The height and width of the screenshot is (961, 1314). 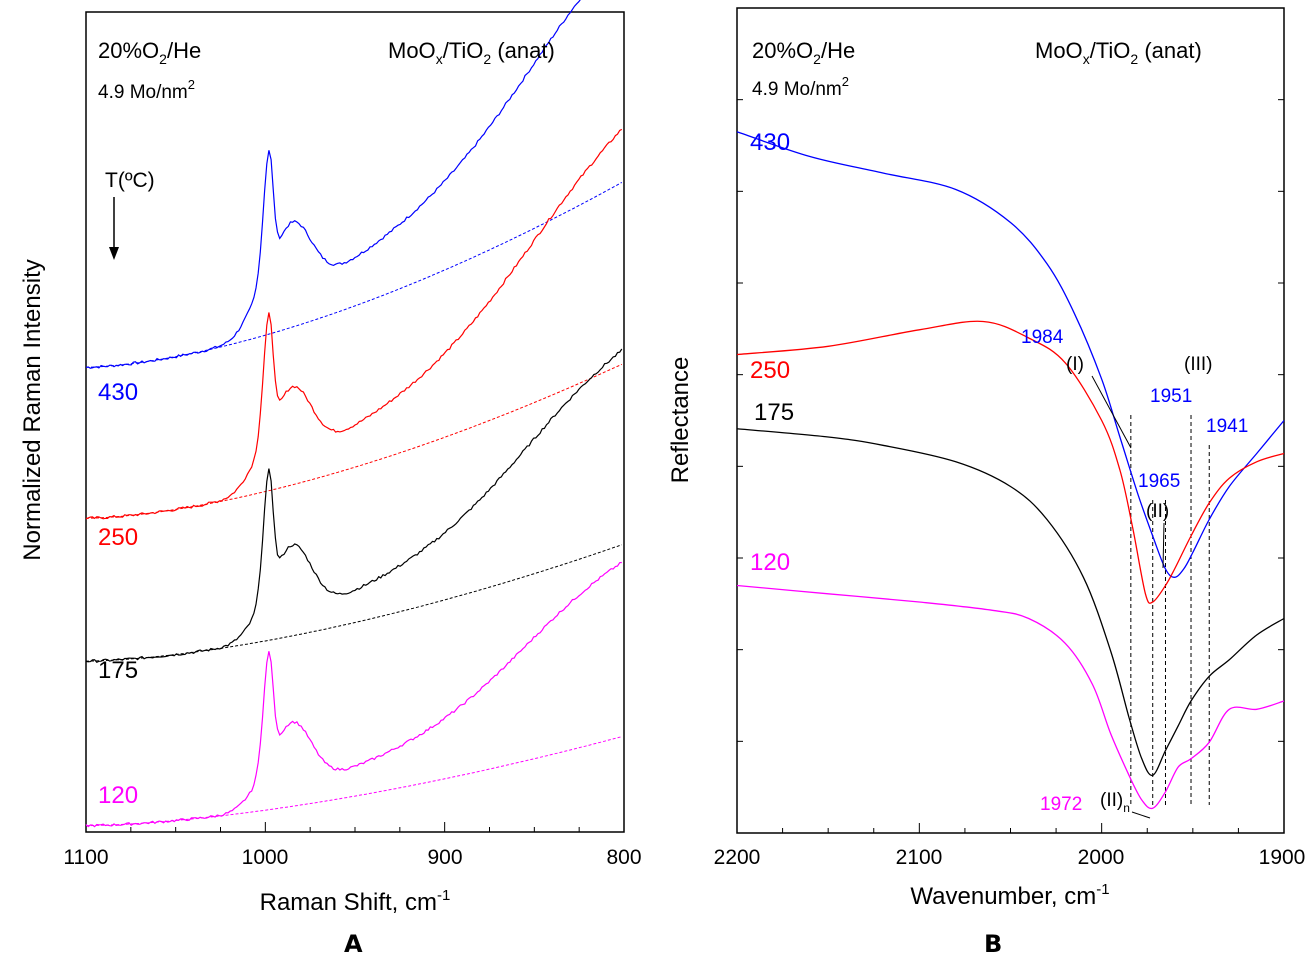 What do you see at coordinates (118, 537) in the screenshot?
I see `panel-a-series-label-250: 250` at bounding box center [118, 537].